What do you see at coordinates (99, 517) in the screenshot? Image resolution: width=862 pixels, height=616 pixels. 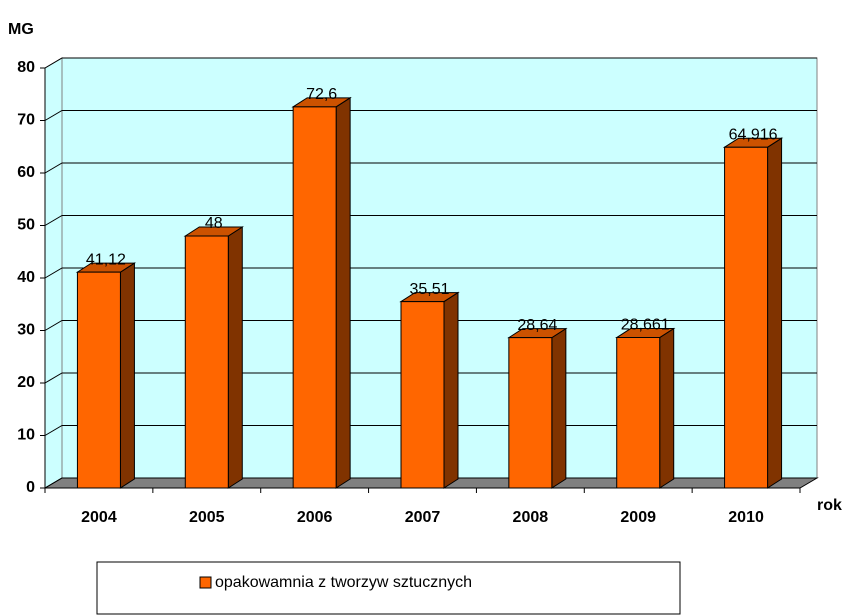 I see `x-tick-label: 2004` at bounding box center [99, 517].